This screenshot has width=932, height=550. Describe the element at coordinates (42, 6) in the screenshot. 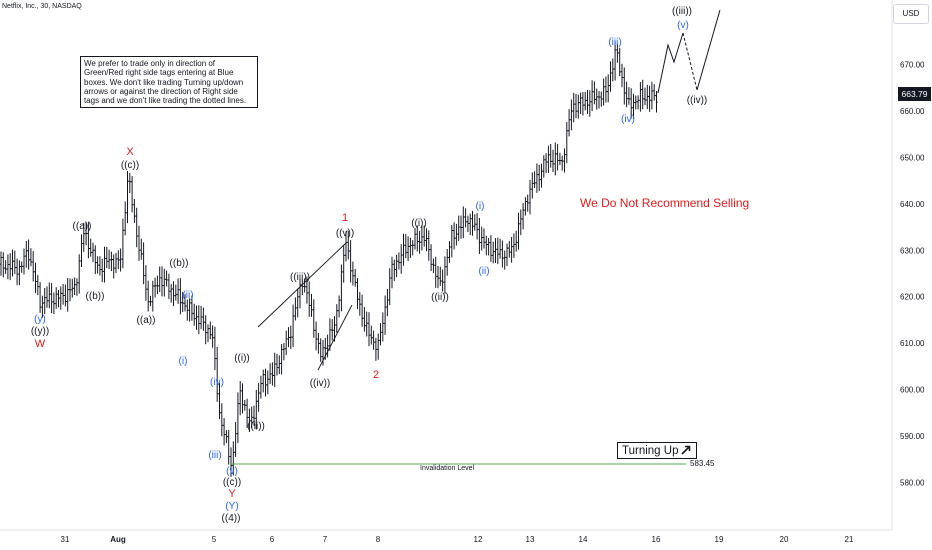

I see `symbol-title: Netflix, Inc., 30, NASDAQ` at that location.